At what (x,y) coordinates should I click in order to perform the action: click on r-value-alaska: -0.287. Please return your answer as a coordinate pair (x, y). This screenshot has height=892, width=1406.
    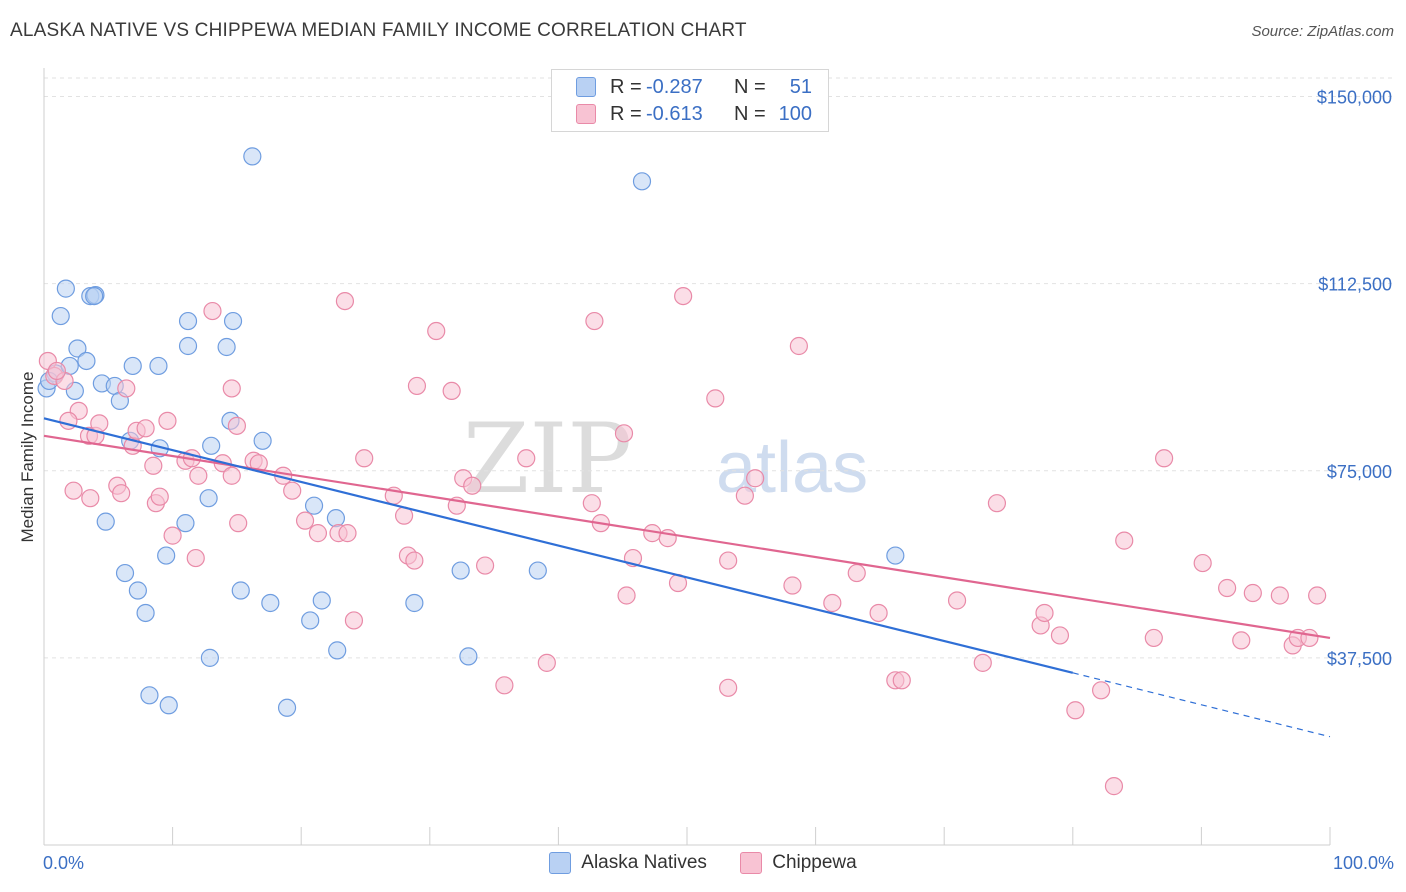
    Looking at the image, I should click on (674, 86).